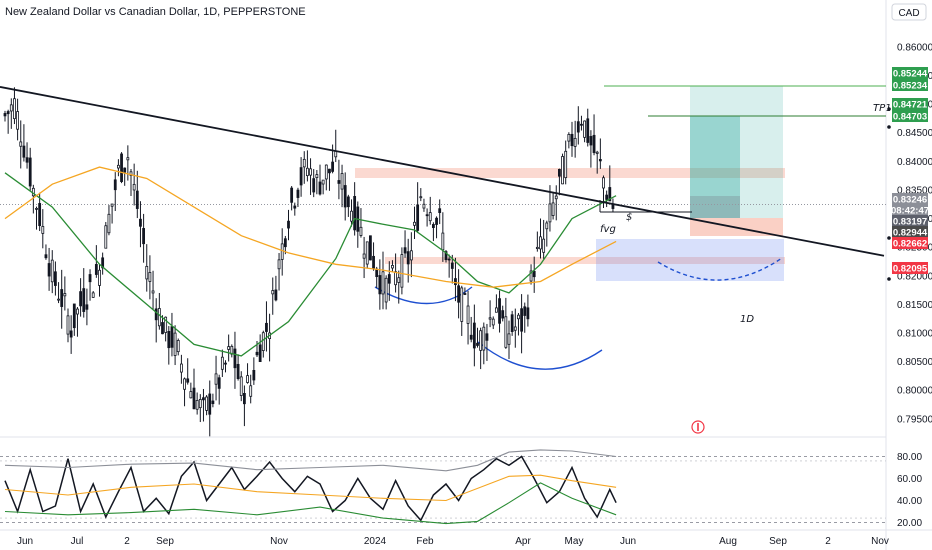 The height and width of the screenshot is (550, 932). What do you see at coordinates (914, 190) in the screenshot?
I see `y-tick-label: 0.83500` at bounding box center [914, 190].